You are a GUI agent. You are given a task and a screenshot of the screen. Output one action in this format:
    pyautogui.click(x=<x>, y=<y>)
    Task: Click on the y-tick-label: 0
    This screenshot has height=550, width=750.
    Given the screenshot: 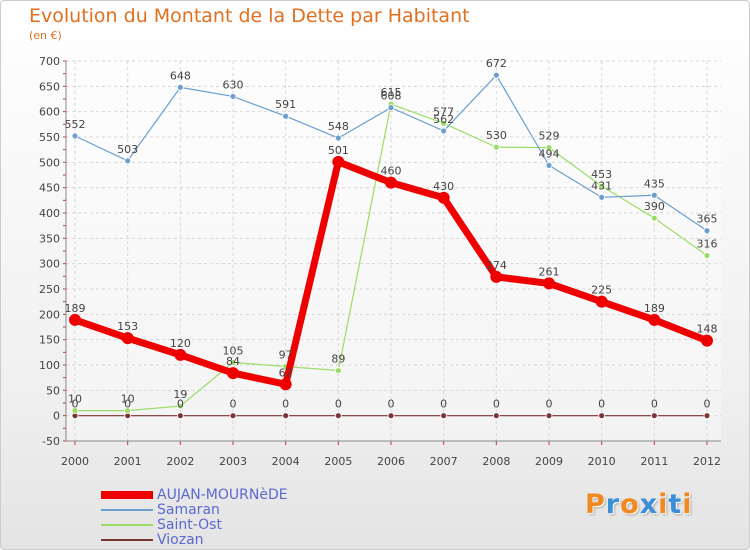 What is the action you would take?
    pyautogui.click(x=56, y=416)
    